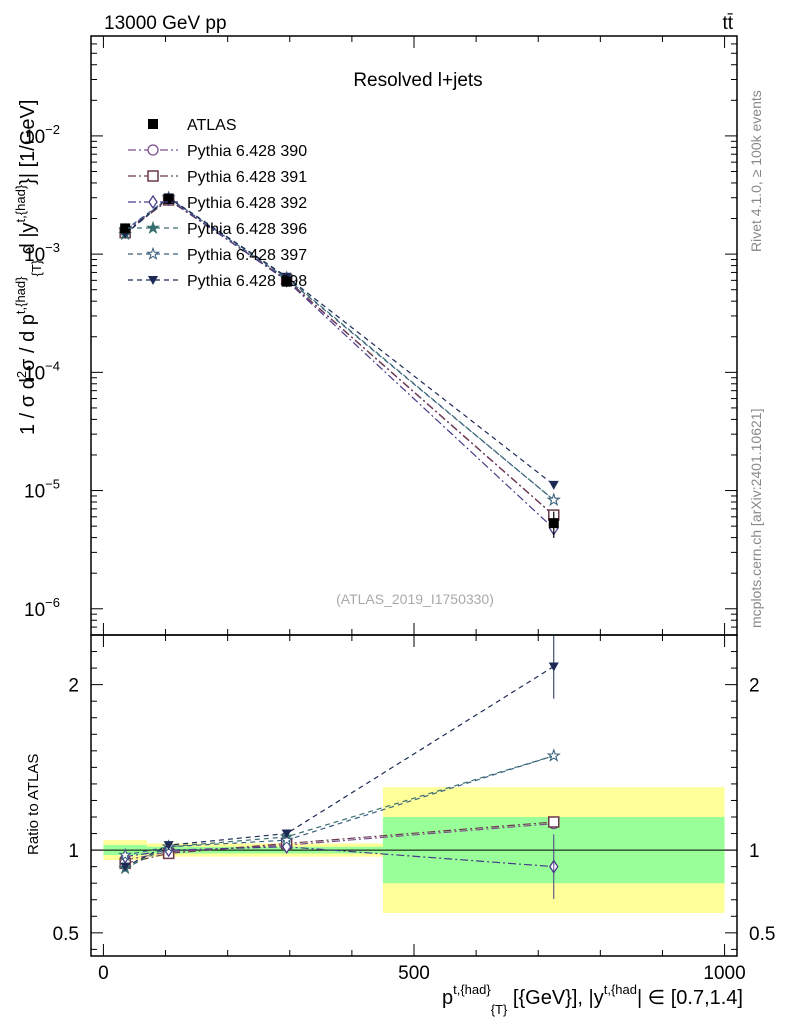 The width and height of the screenshot is (786, 1024). What do you see at coordinates (33, 804) in the screenshot?
I see `ratio-y-axis-label: Ratio to ATLAS` at bounding box center [33, 804].